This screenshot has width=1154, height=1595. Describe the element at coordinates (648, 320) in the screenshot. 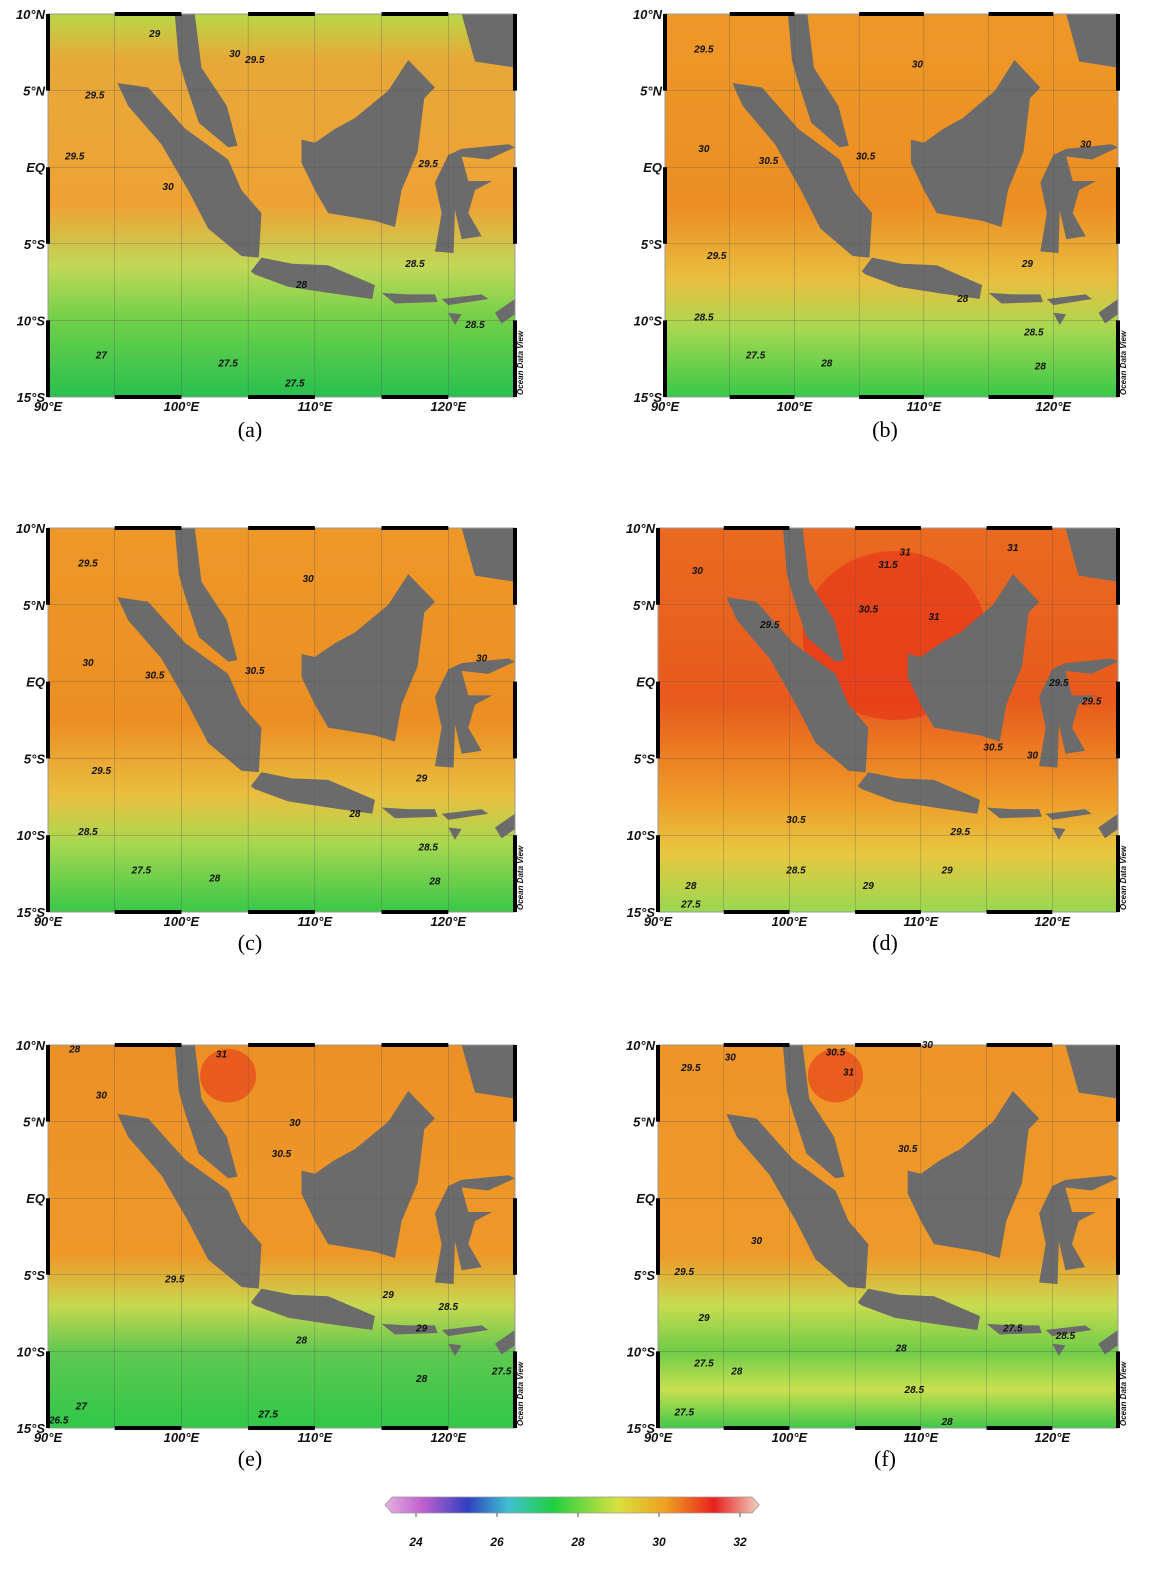

I see `lat-label: 10°S` at that location.